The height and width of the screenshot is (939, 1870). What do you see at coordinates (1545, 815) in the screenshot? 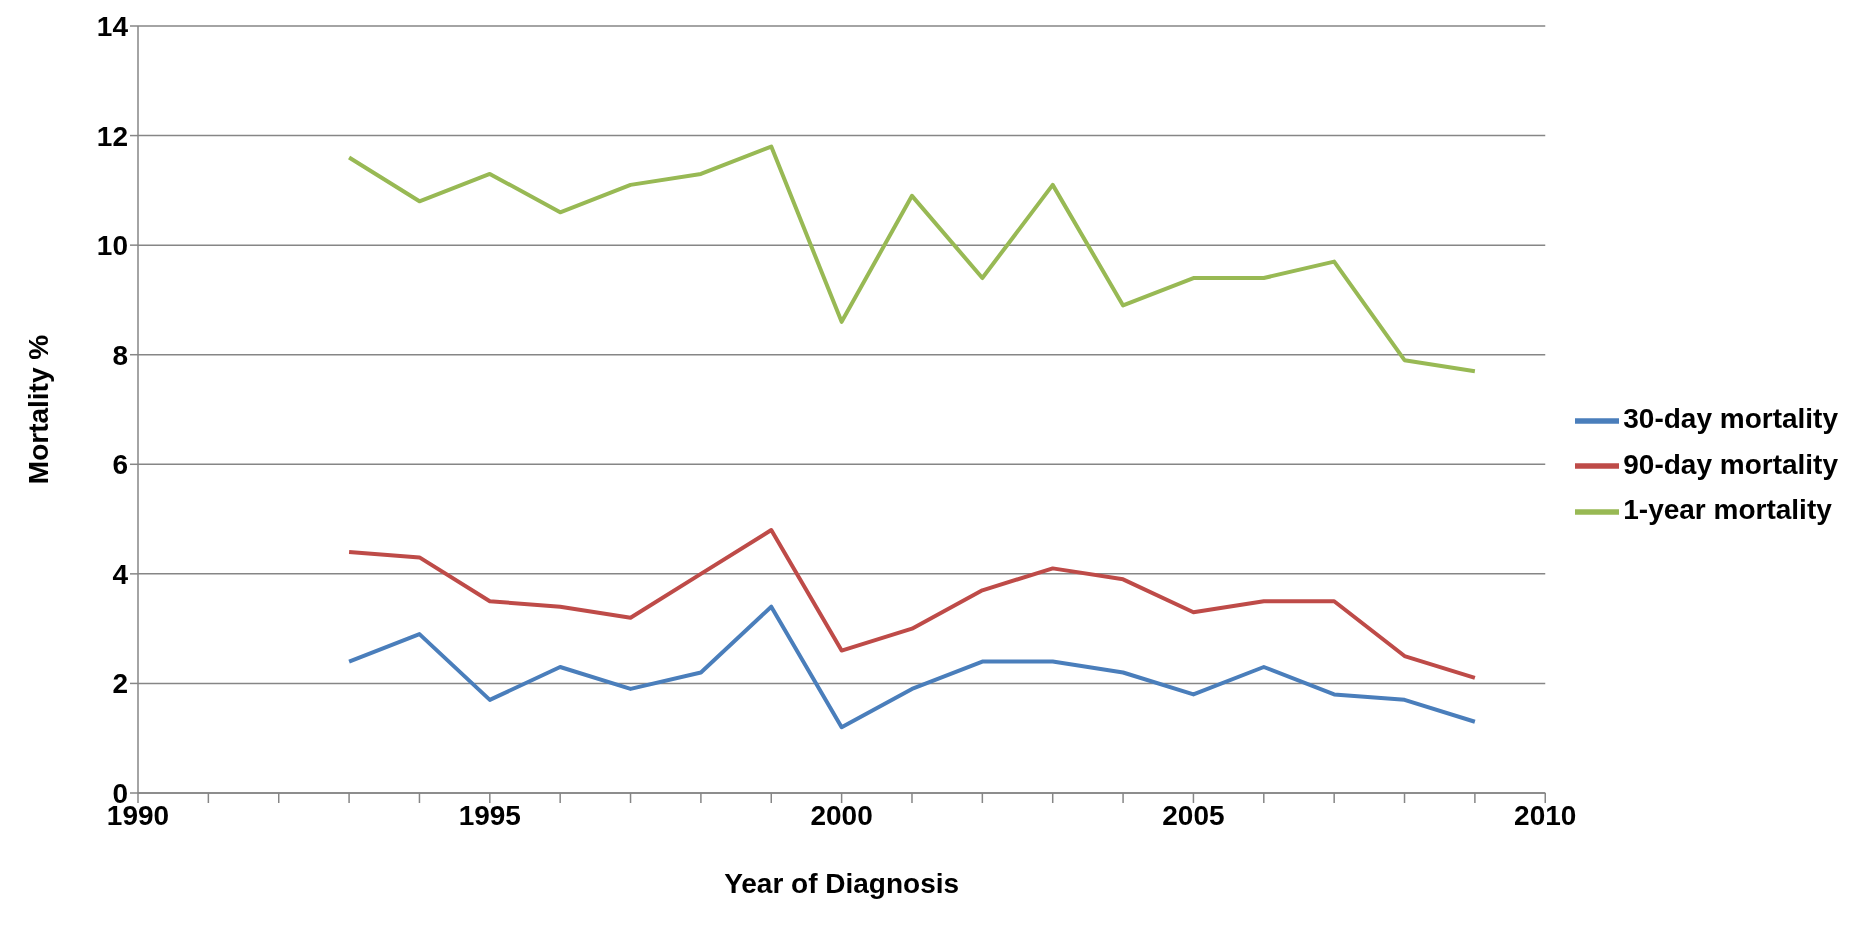
I see `x-tick-label: 2010` at bounding box center [1545, 815].